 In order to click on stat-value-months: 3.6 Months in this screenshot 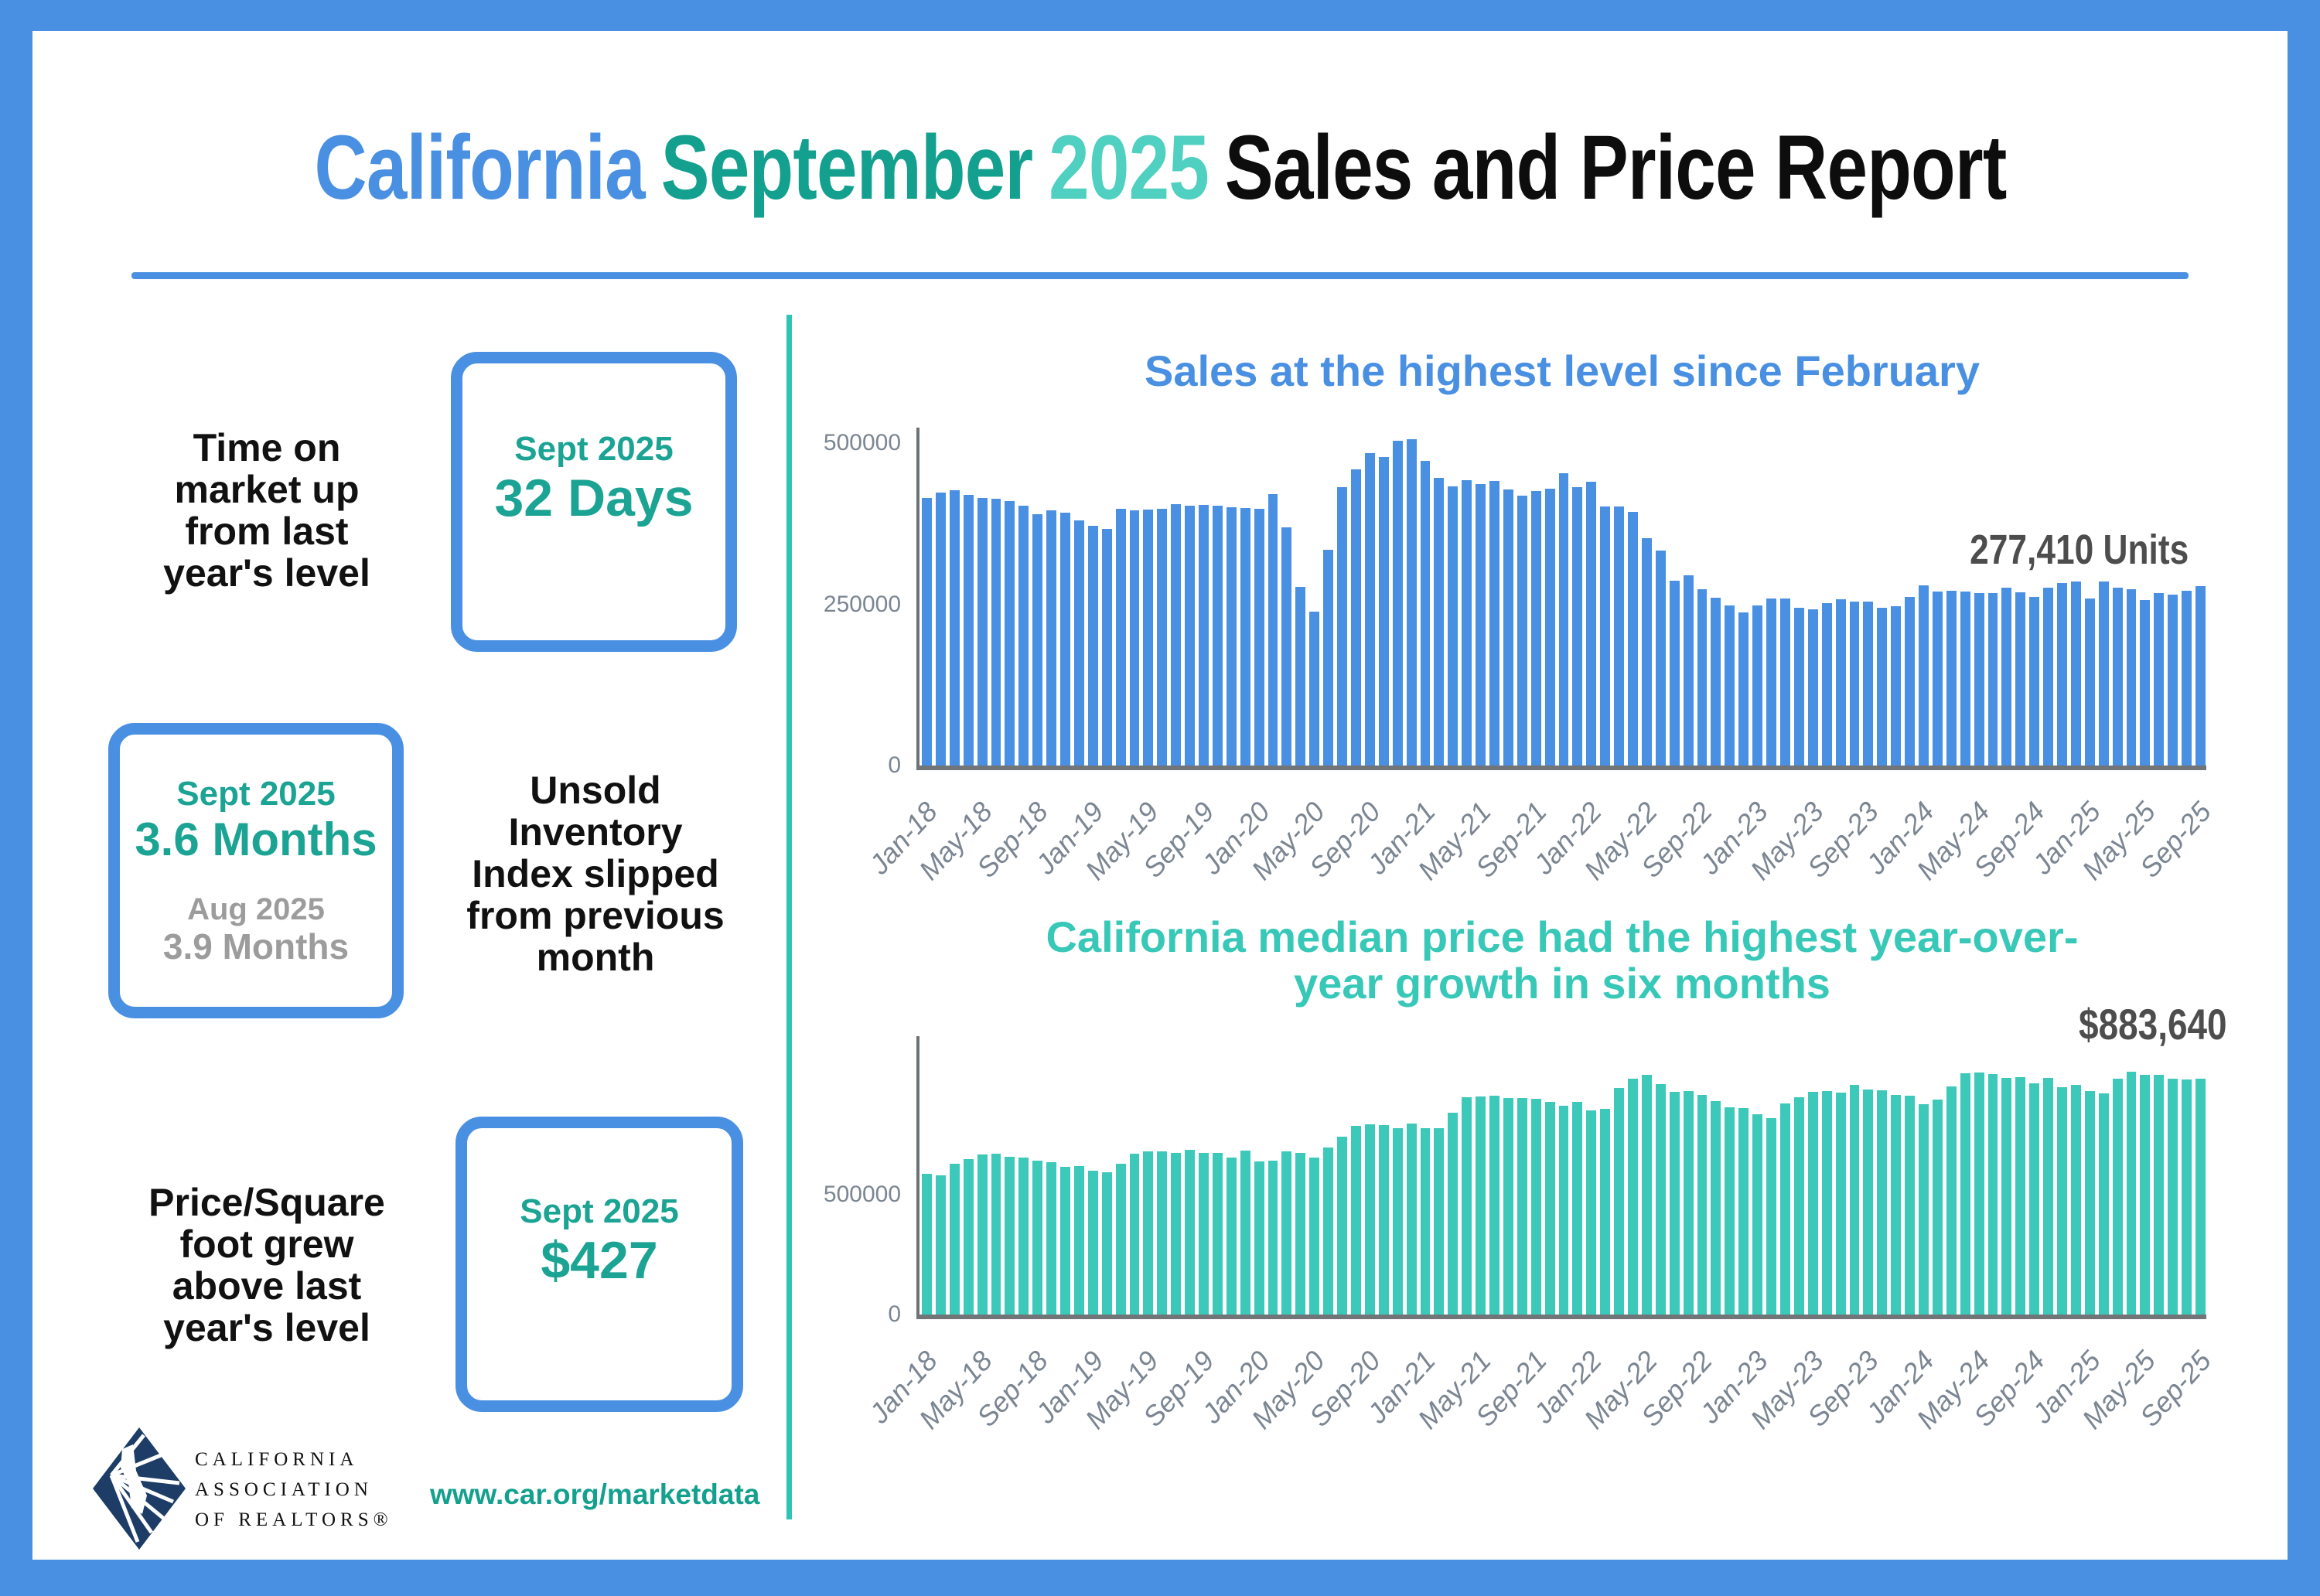, I will do `click(256, 839)`.